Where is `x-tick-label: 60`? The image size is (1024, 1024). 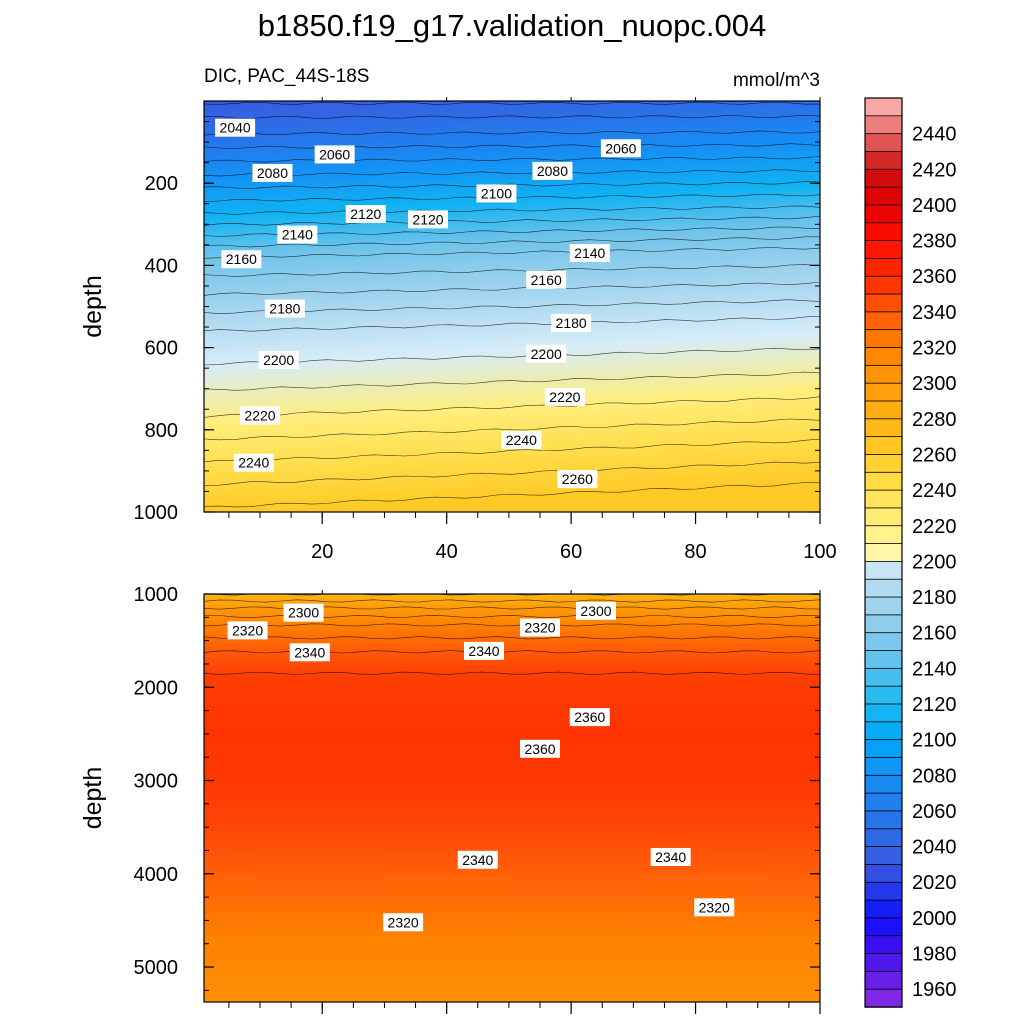
x-tick-label: 60 is located at coordinates (571, 552).